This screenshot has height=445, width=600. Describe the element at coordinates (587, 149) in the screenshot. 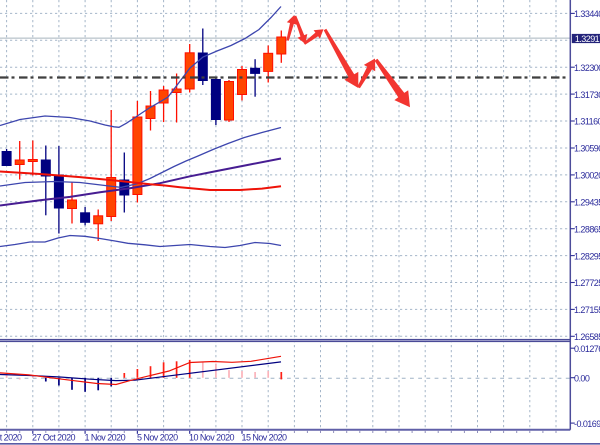

I see `svg-text: 1.30590` at that location.